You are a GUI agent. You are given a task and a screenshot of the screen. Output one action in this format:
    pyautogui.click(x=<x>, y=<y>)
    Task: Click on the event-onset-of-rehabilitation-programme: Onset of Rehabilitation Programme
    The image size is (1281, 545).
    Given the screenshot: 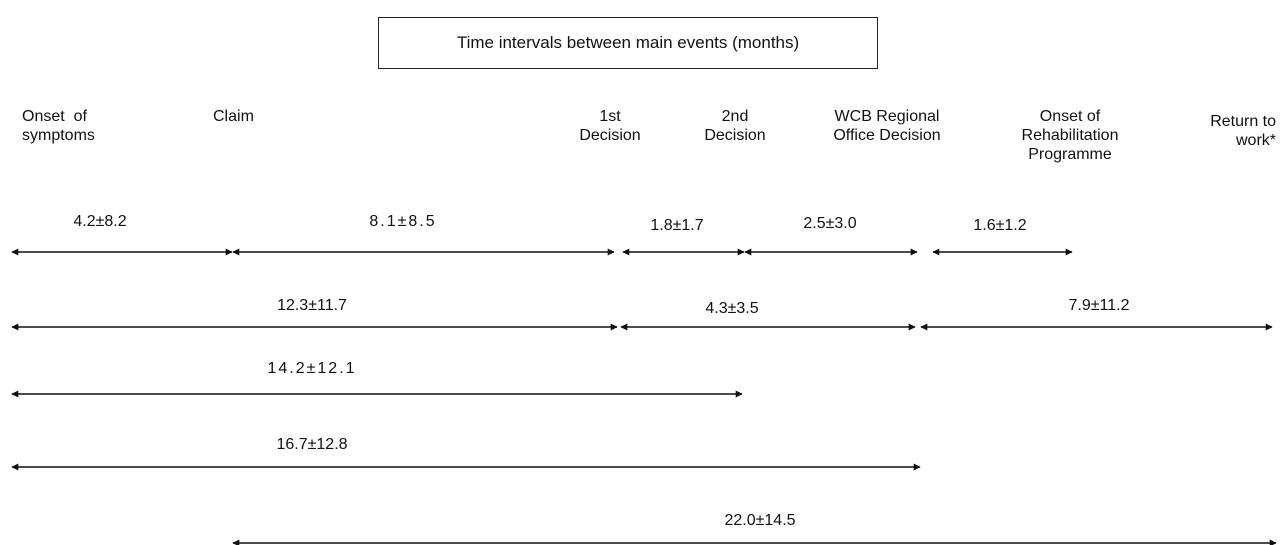 What is the action you would take?
    pyautogui.click(x=1070, y=135)
    